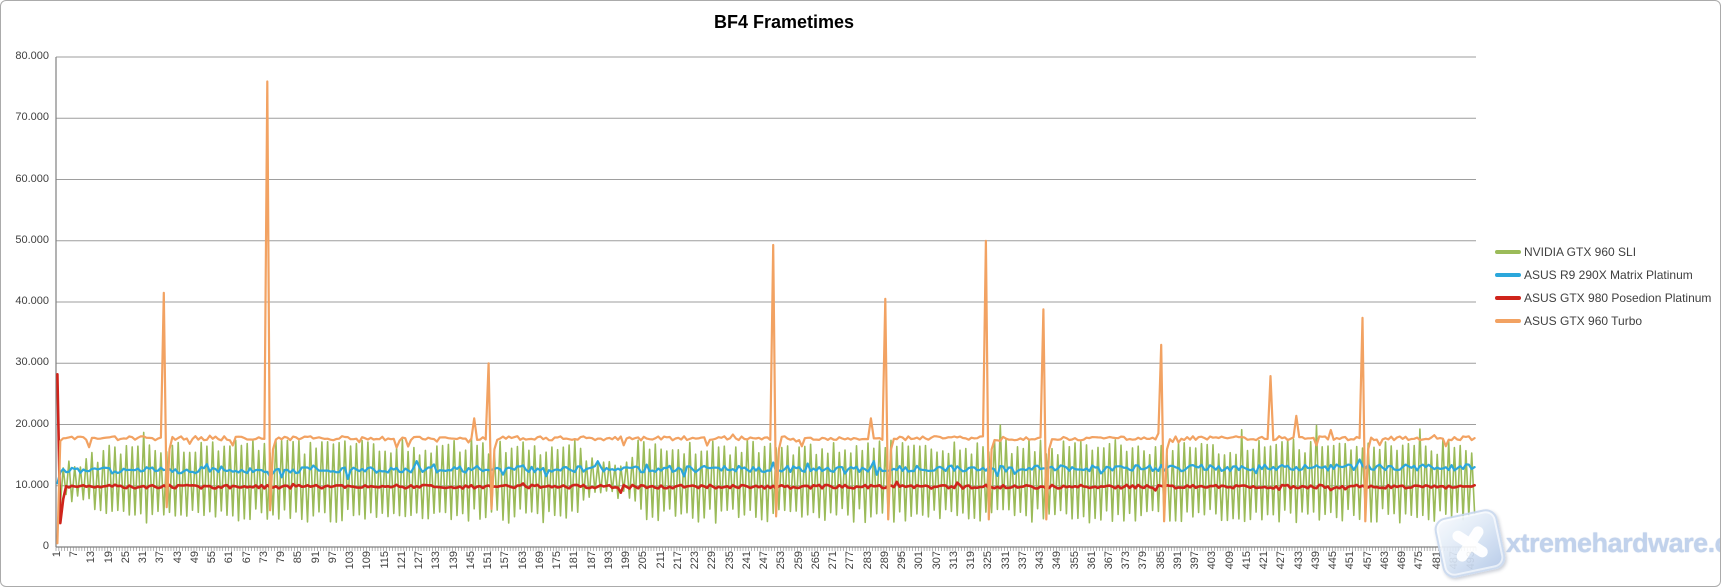 The height and width of the screenshot is (587, 1721). Describe the element at coordinates (1618, 298) in the screenshot. I see `legend-label: ASUS GTX 980 Posedion Platinum` at that location.